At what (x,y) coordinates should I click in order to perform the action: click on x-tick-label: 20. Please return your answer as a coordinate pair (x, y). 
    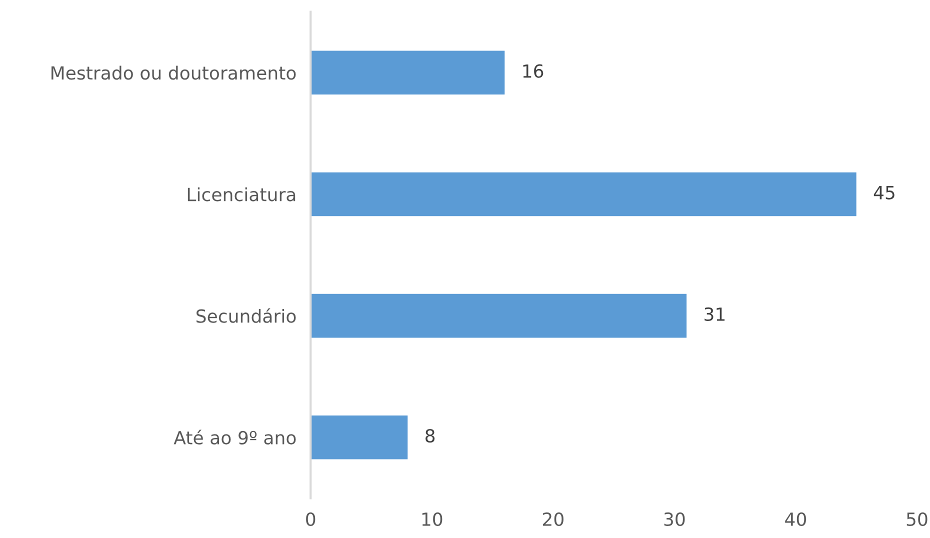
    Looking at the image, I should click on (553, 519).